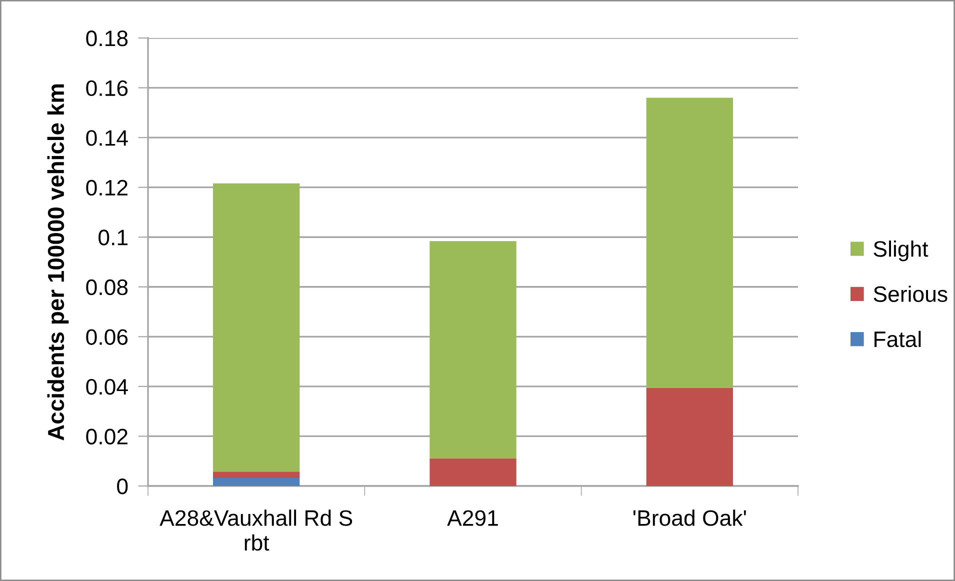 Image resolution: width=955 pixels, height=581 pixels. I want to click on y-tick-label: 0.06, so click(107, 337).